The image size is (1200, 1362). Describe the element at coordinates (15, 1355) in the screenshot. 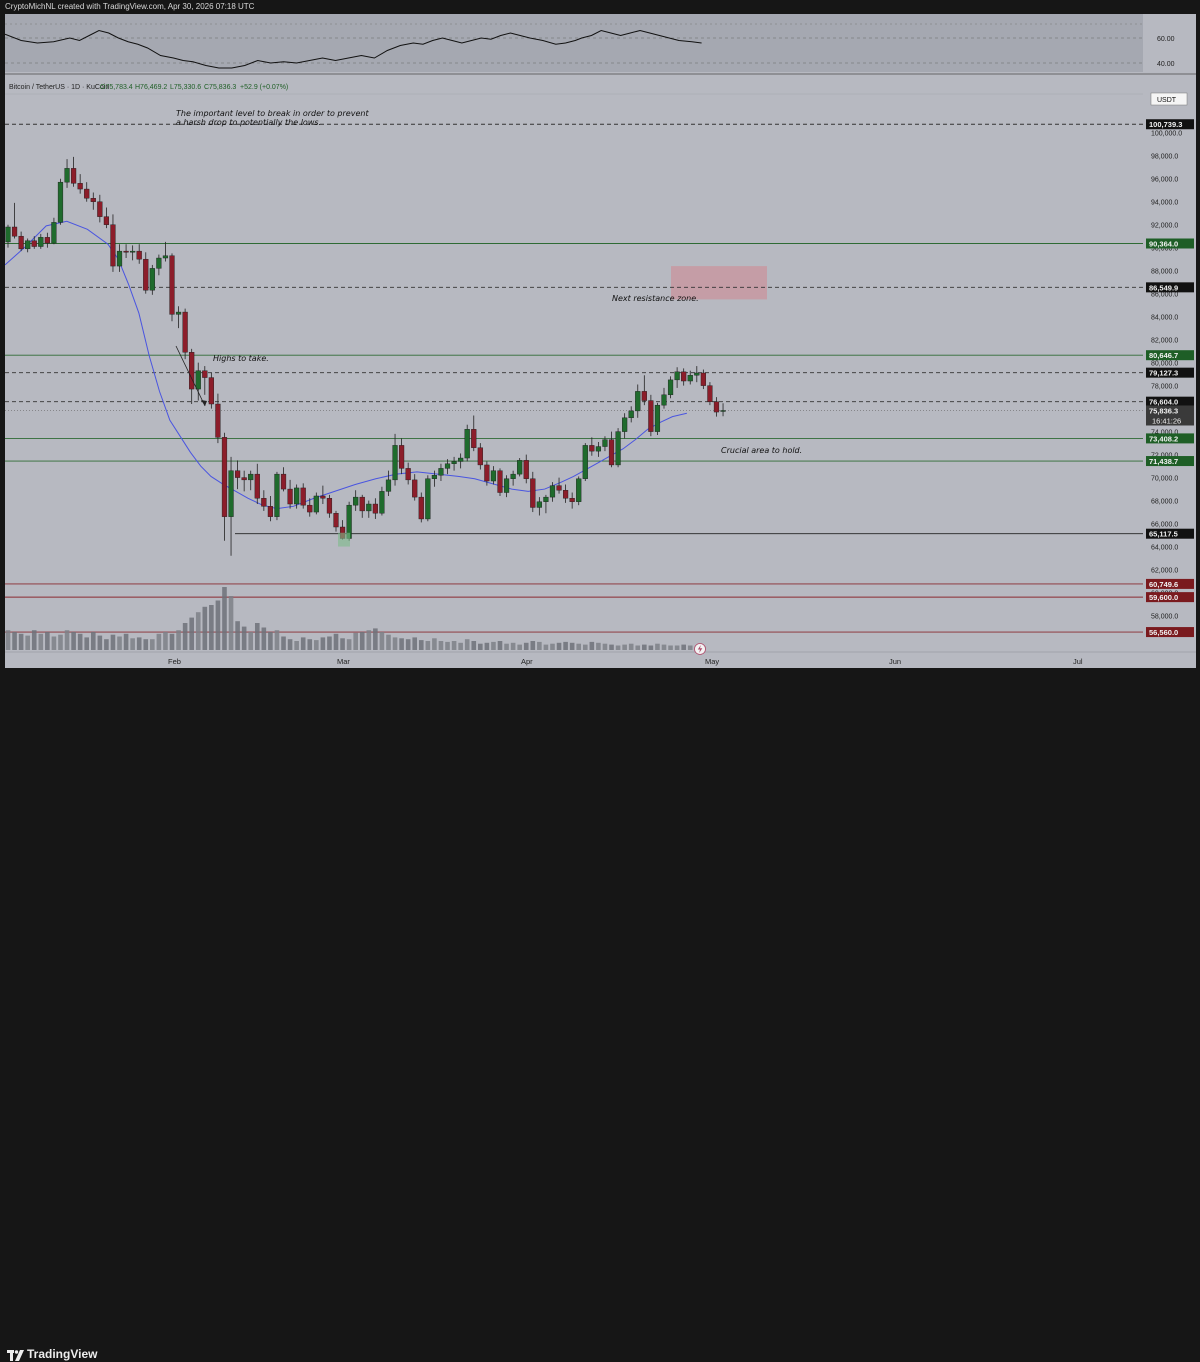

I see `tradingview-logo-icon` at that location.